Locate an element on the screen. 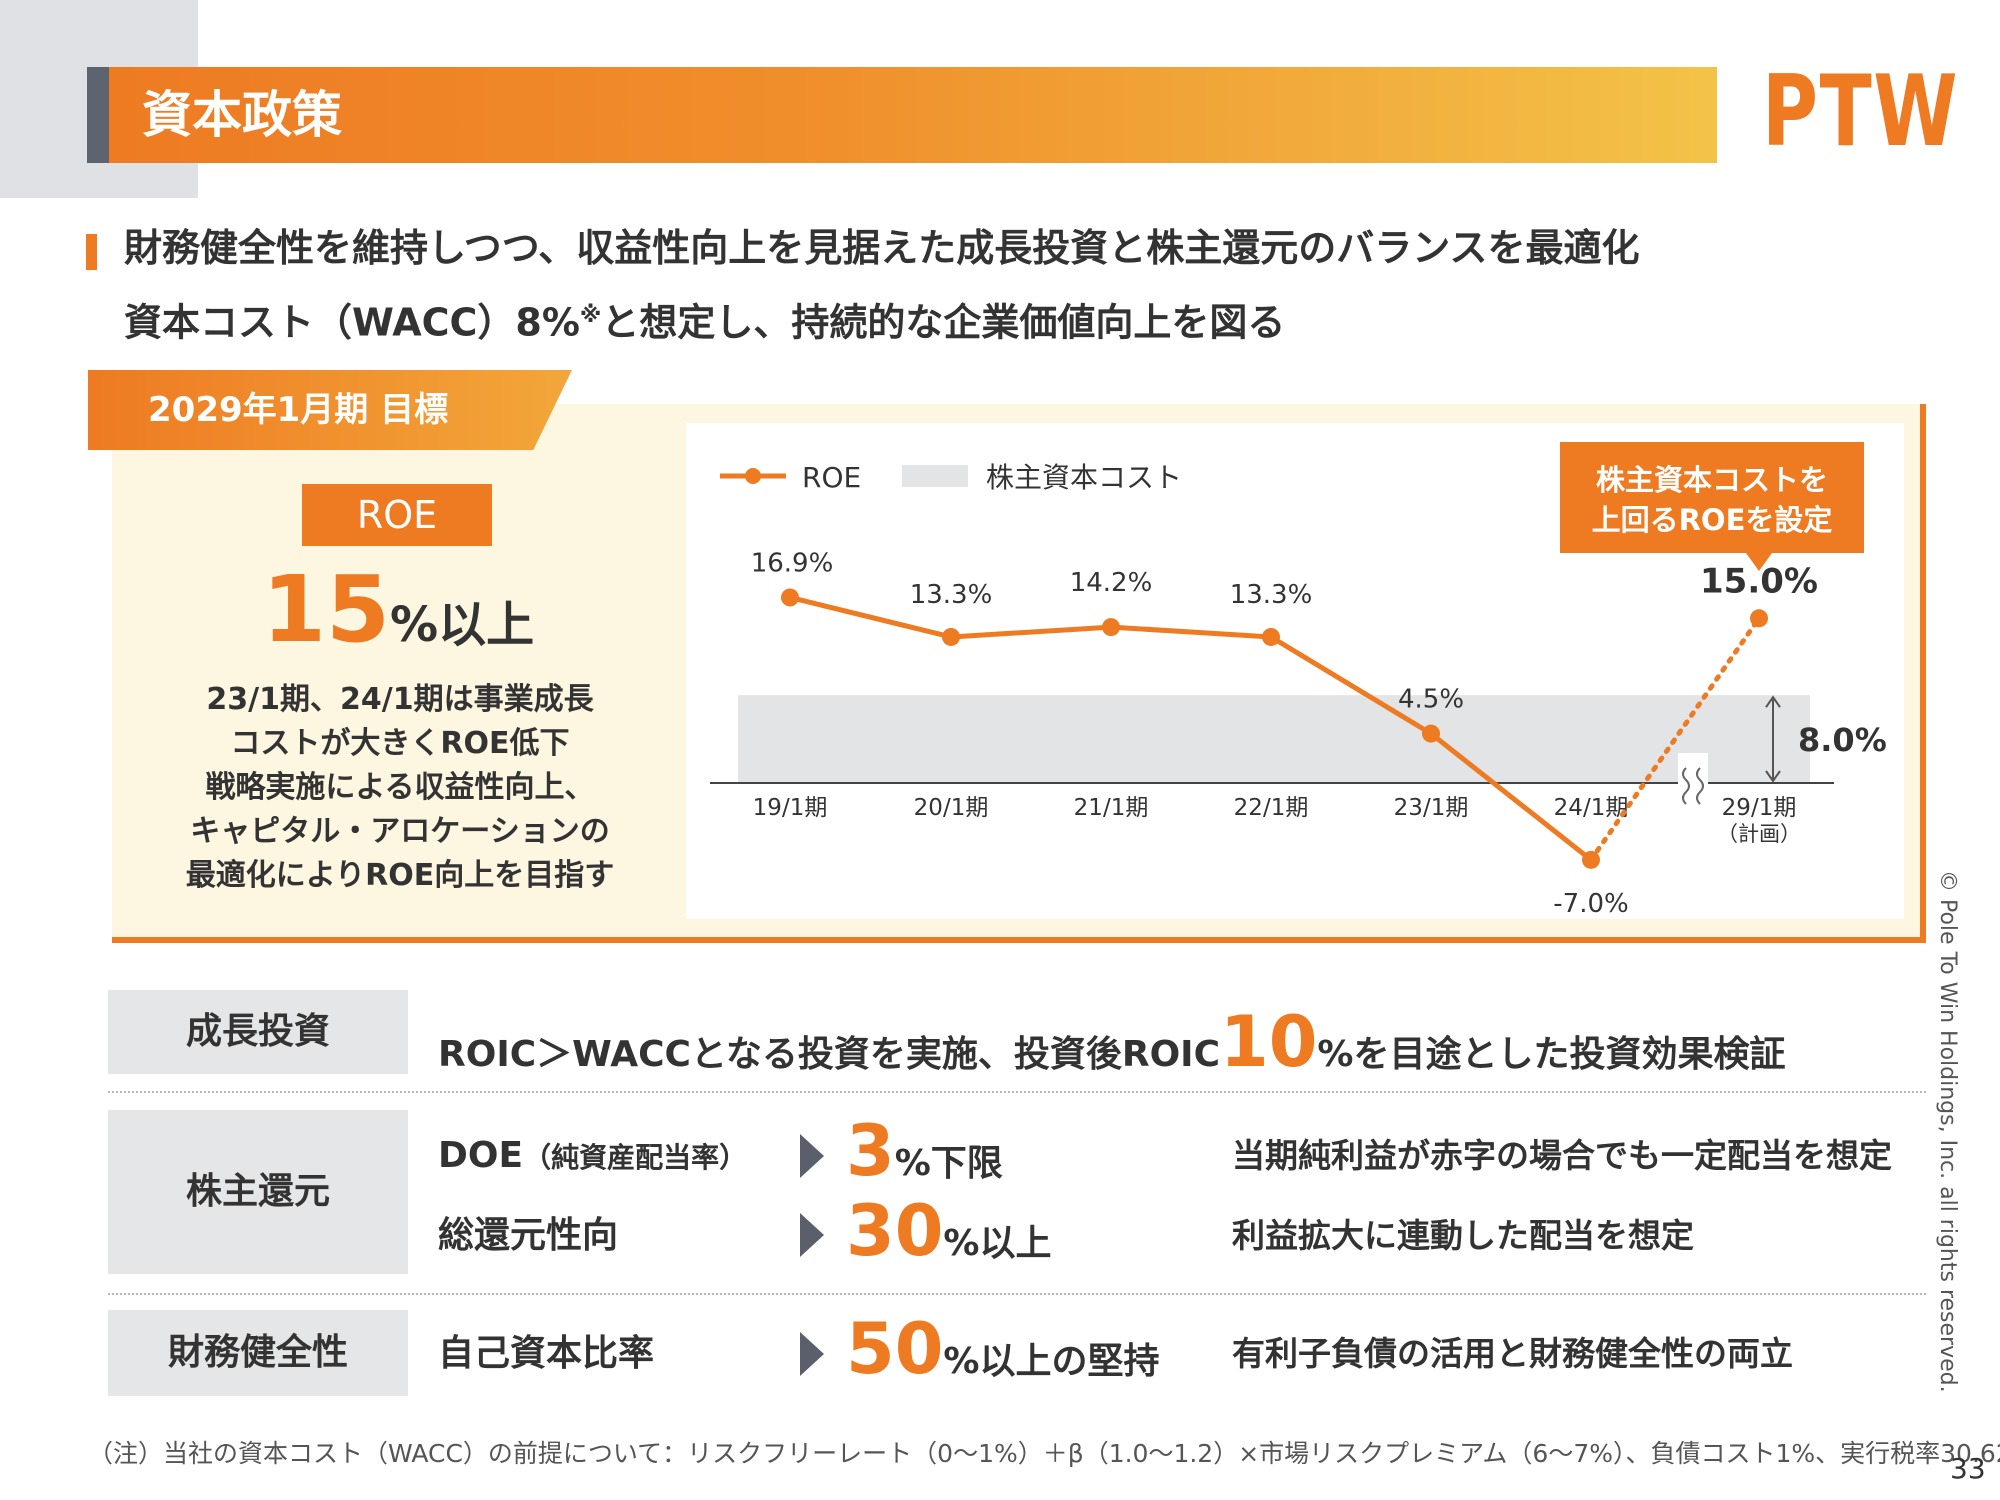 Image resolution: width=2000 pixels, height=1500 pixels. x-tick-label: 22/1期 is located at coordinates (1271, 808).